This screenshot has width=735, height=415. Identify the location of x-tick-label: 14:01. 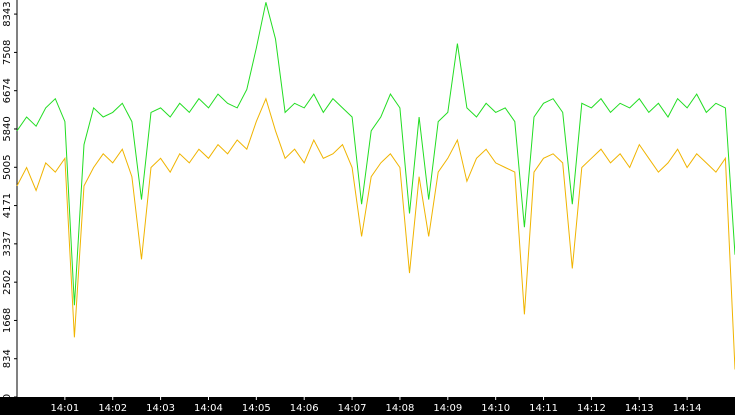
(64, 408).